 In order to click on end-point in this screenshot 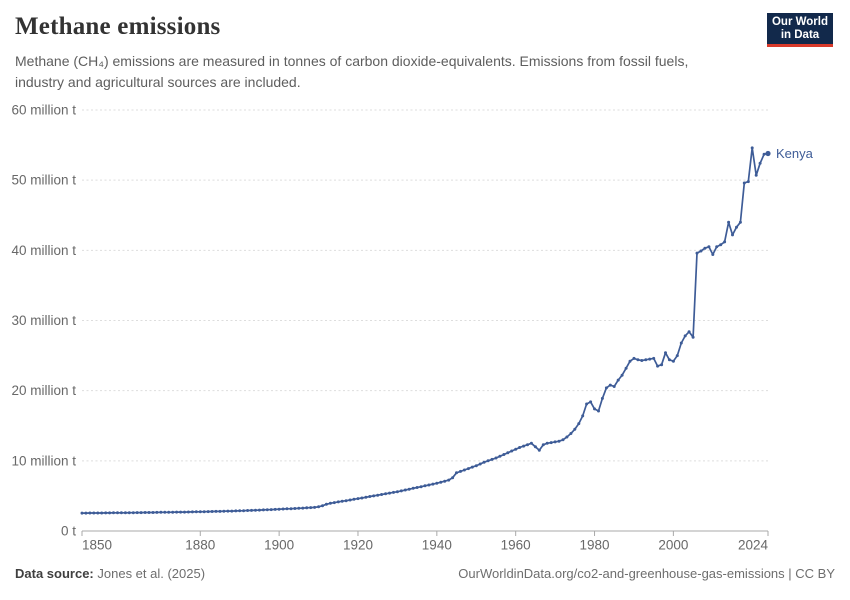, I will do `click(768, 153)`.